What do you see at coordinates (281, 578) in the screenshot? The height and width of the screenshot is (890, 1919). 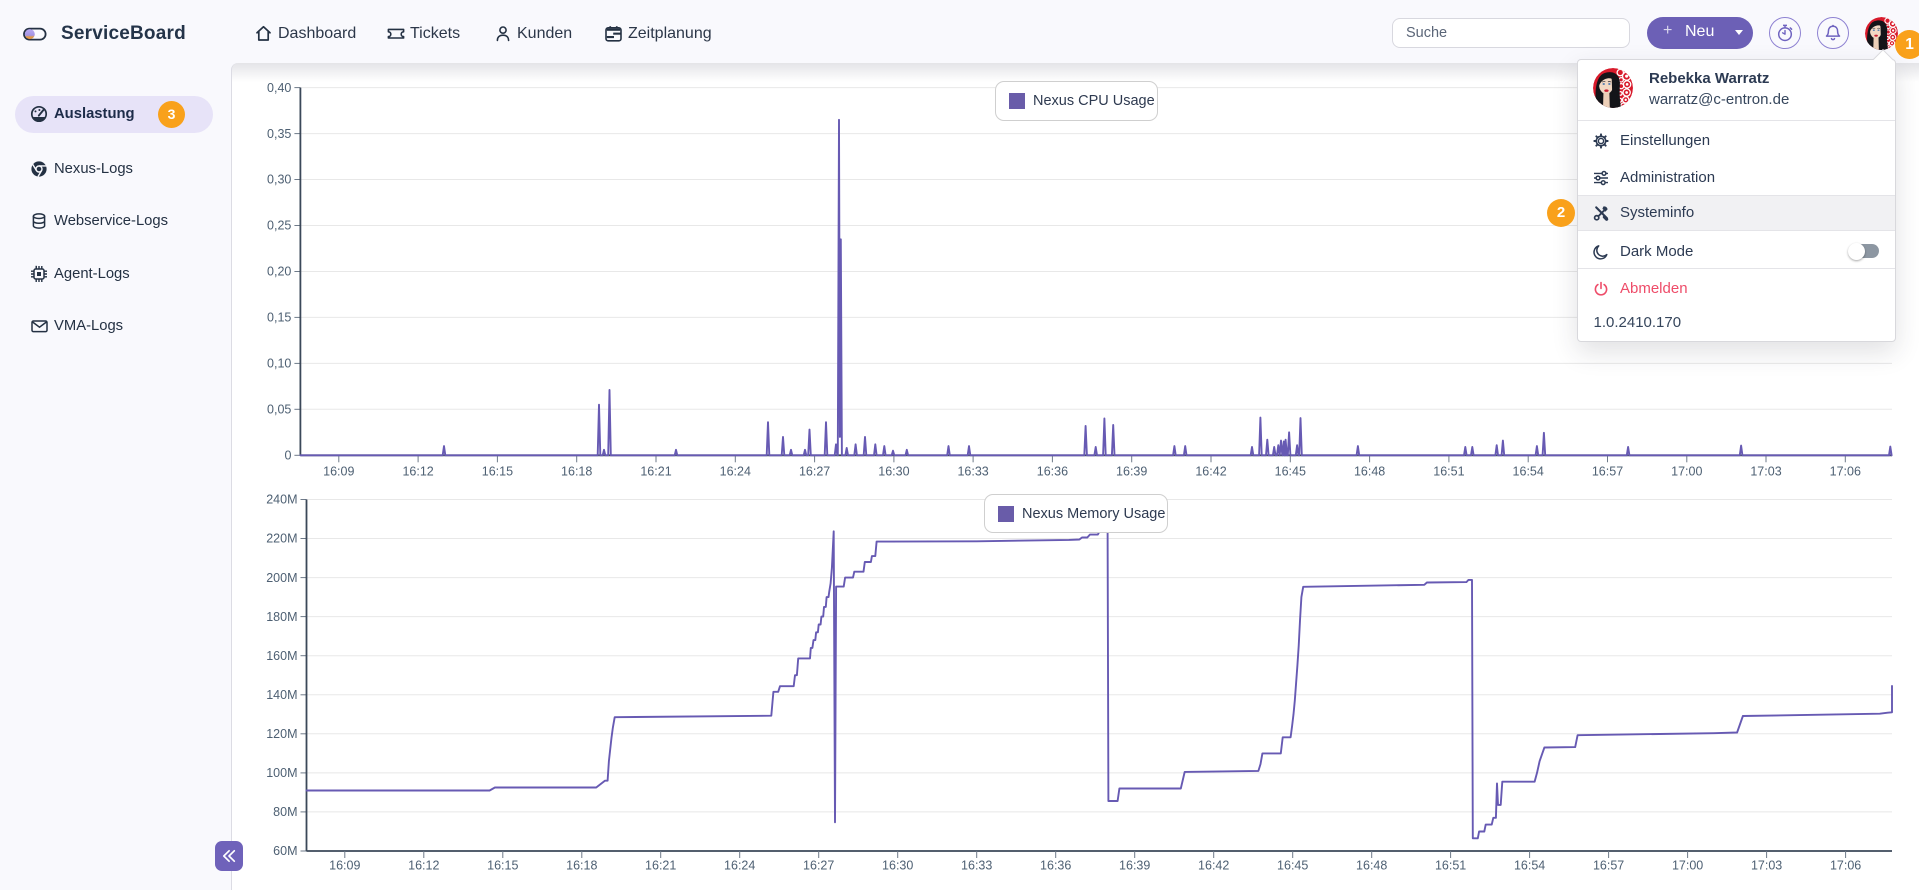 I see `svg-text: 200M` at bounding box center [281, 578].